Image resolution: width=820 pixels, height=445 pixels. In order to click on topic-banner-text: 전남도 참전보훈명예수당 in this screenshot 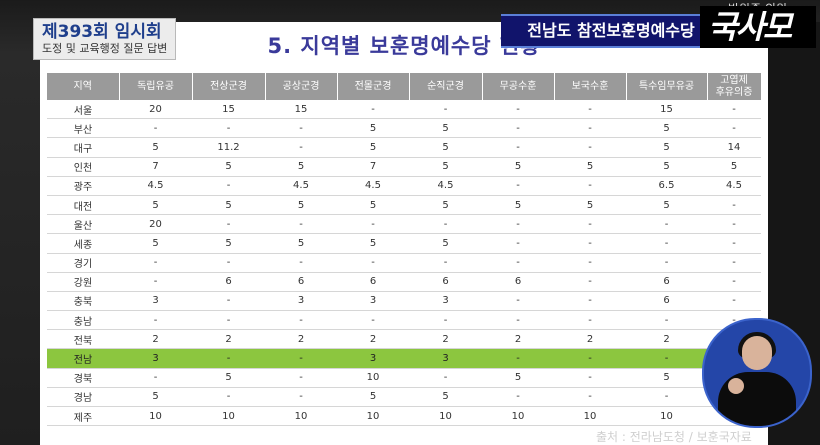, I will do `click(611, 30)`.